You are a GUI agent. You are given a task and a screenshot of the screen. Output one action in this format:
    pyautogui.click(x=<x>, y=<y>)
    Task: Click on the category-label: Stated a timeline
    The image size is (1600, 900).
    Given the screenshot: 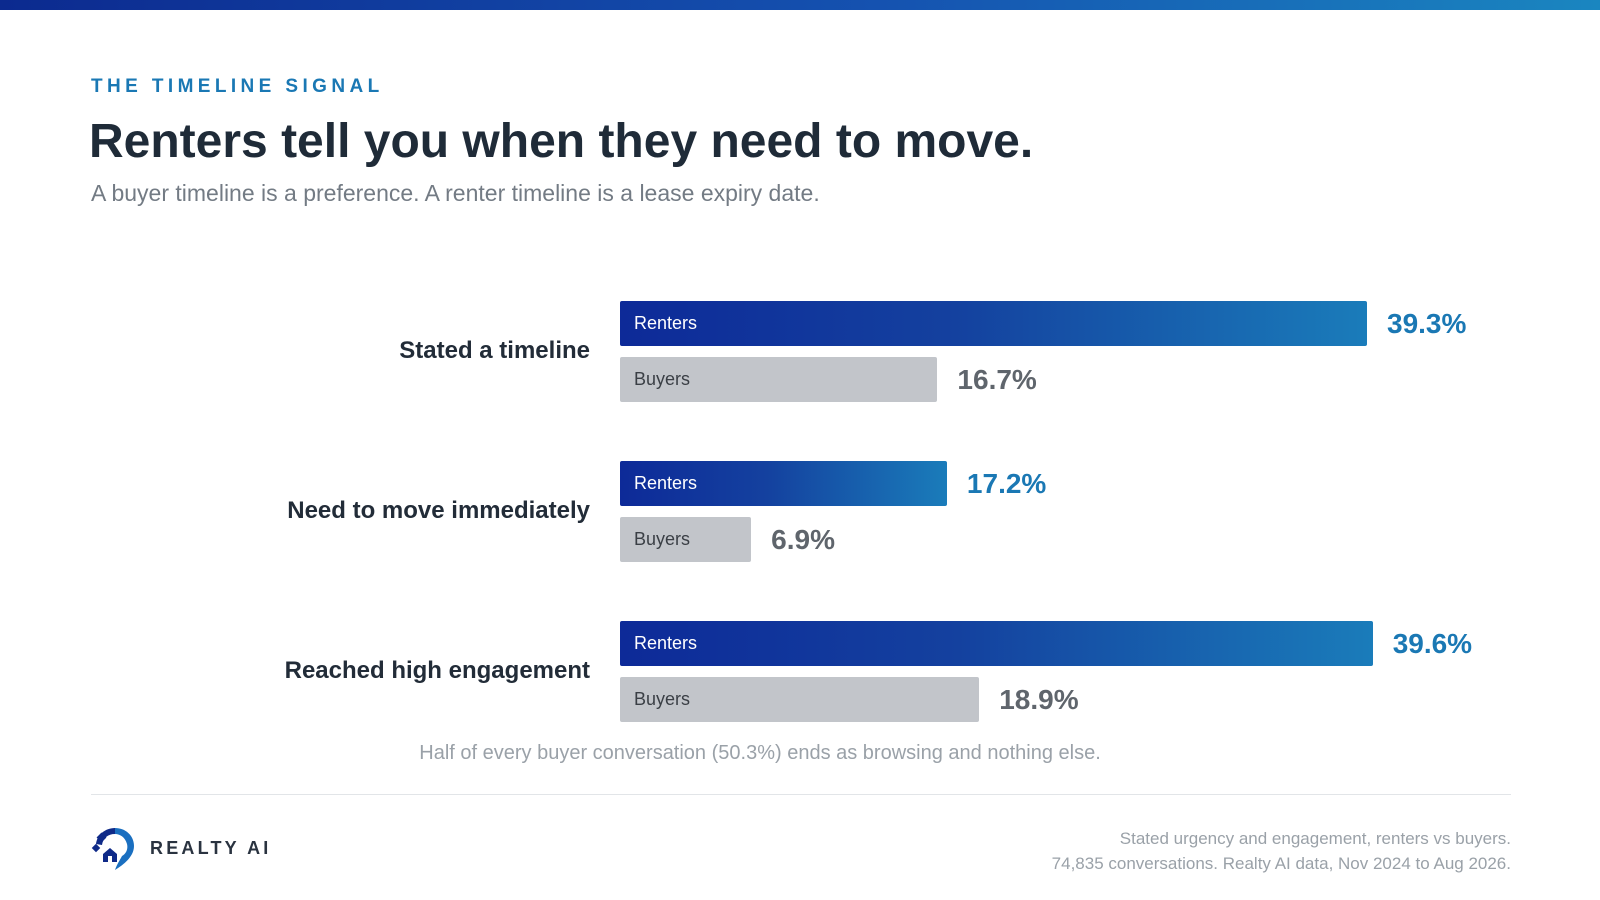 What is the action you would take?
    pyautogui.click(x=494, y=350)
    